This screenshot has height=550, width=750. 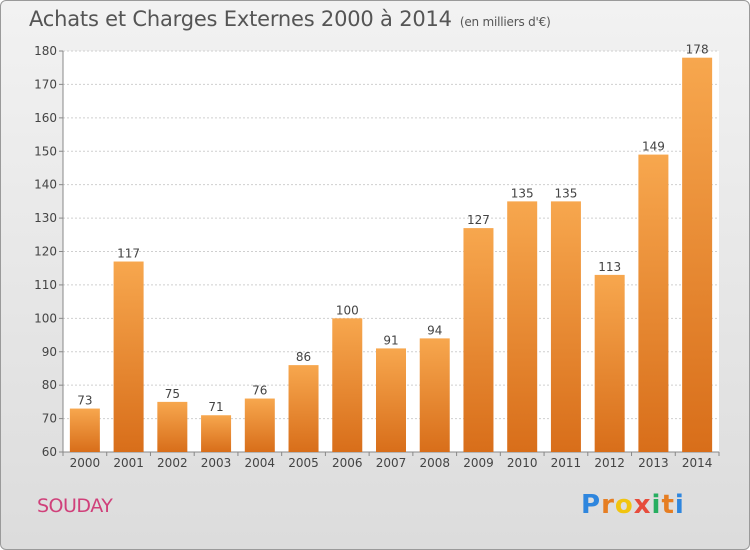 What do you see at coordinates (216, 463) in the screenshot?
I see `x-tick-label: 2003` at bounding box center [216, 463].